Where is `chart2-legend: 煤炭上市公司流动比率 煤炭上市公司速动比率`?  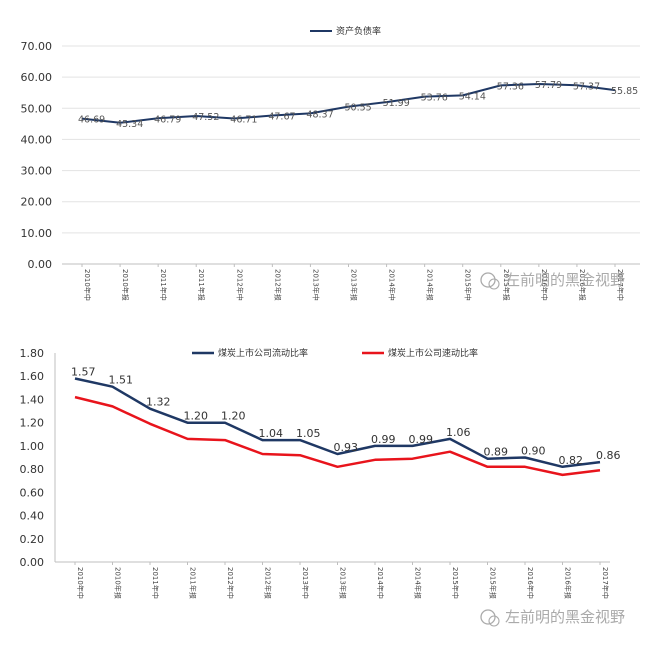 chart2-legend: 煤炭上市公司流动比率 煤炭上市公司速动比率 is located at coordinates (335, 353).